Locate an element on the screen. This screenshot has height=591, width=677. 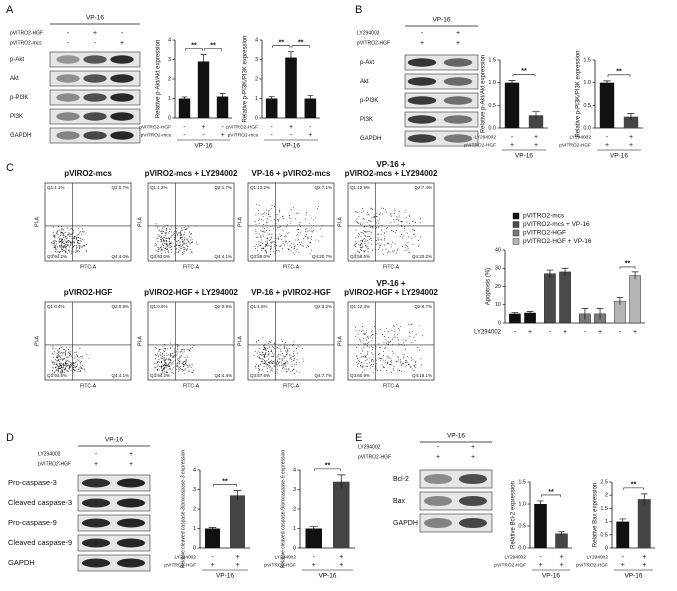
legend-swatch is located at coordinates (516, 216).